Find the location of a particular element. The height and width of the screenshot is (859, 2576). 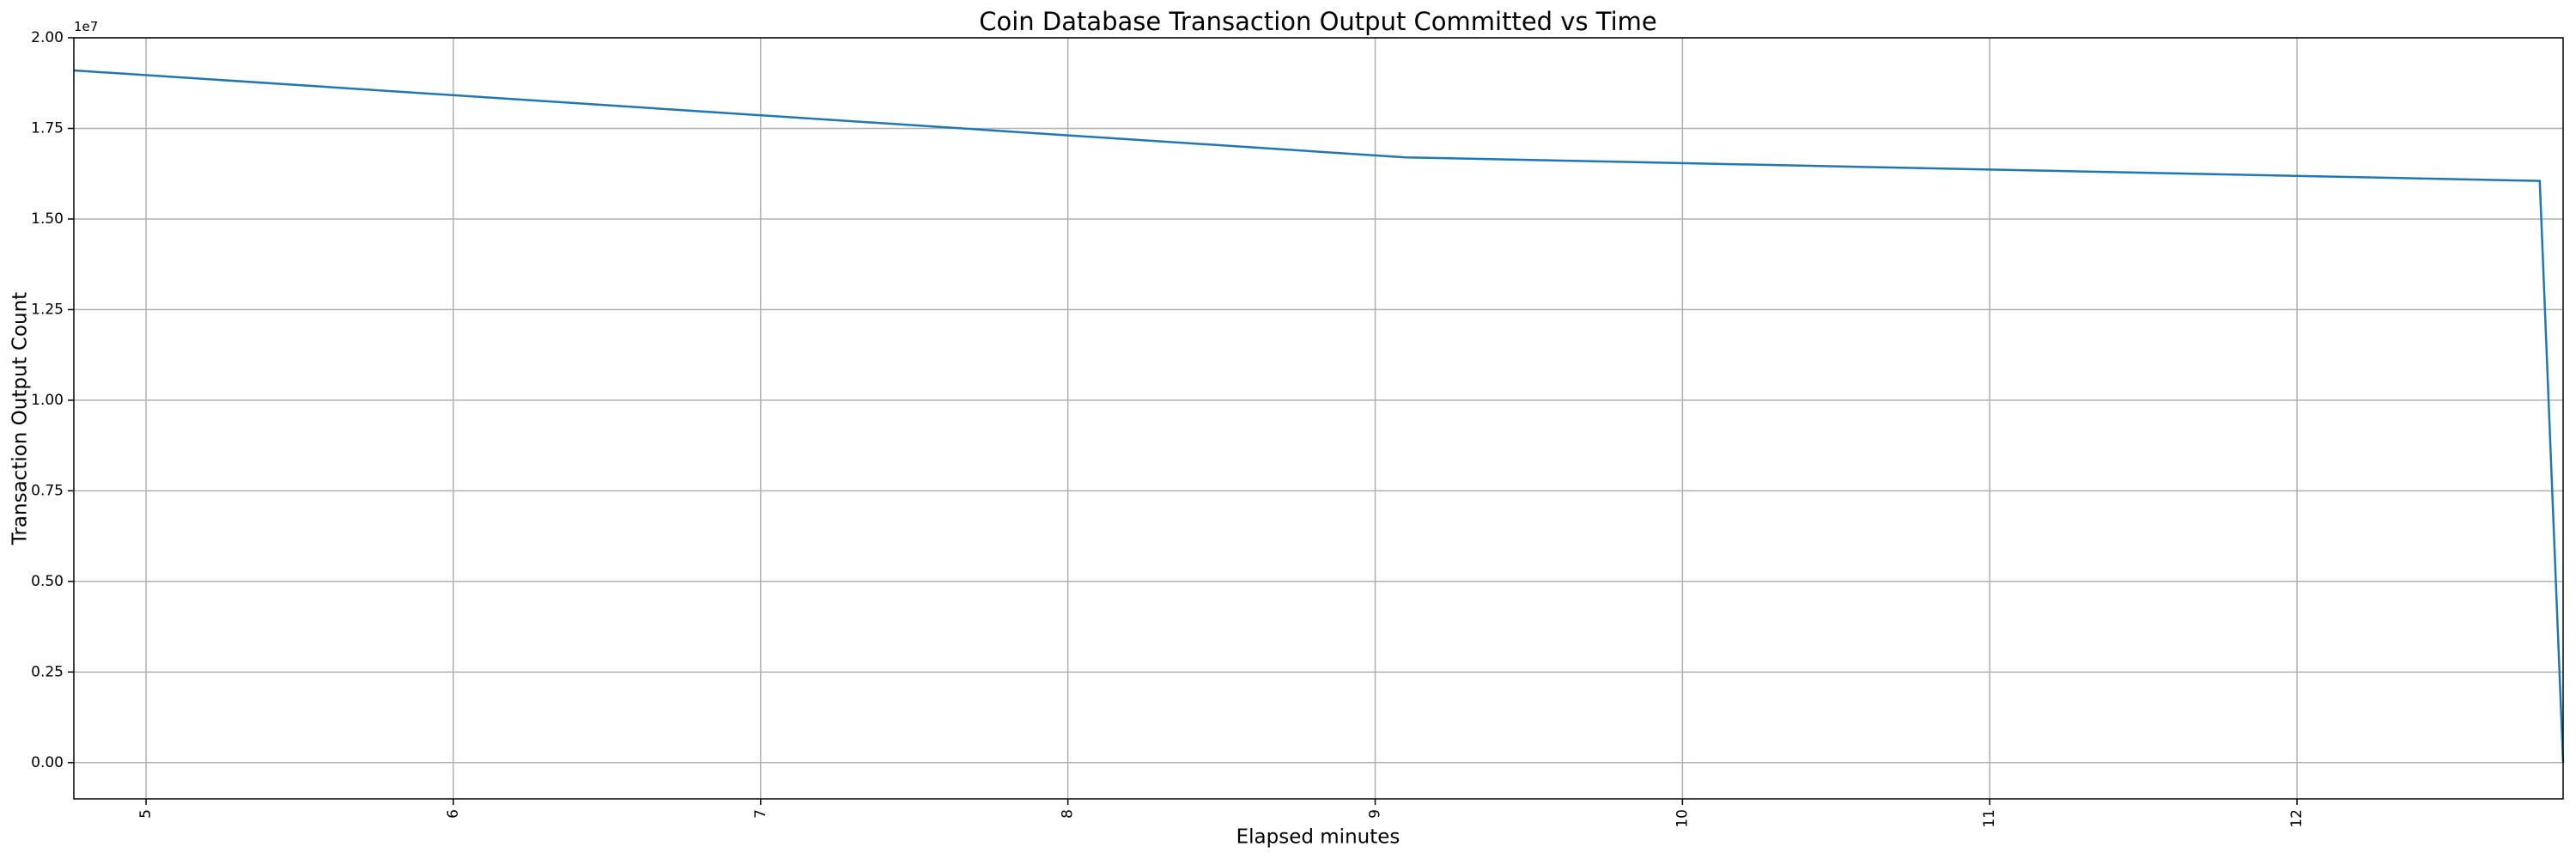

x-tick-label: 9 is located at coordinates (1375, 814).